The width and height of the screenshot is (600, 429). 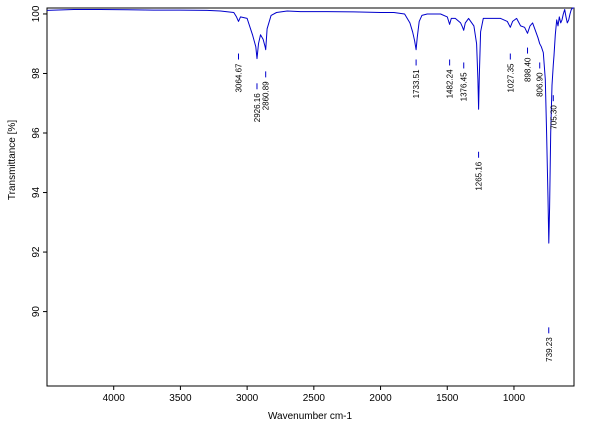 I want to click on y-tick-label: 94, so click(x=36, y=193).